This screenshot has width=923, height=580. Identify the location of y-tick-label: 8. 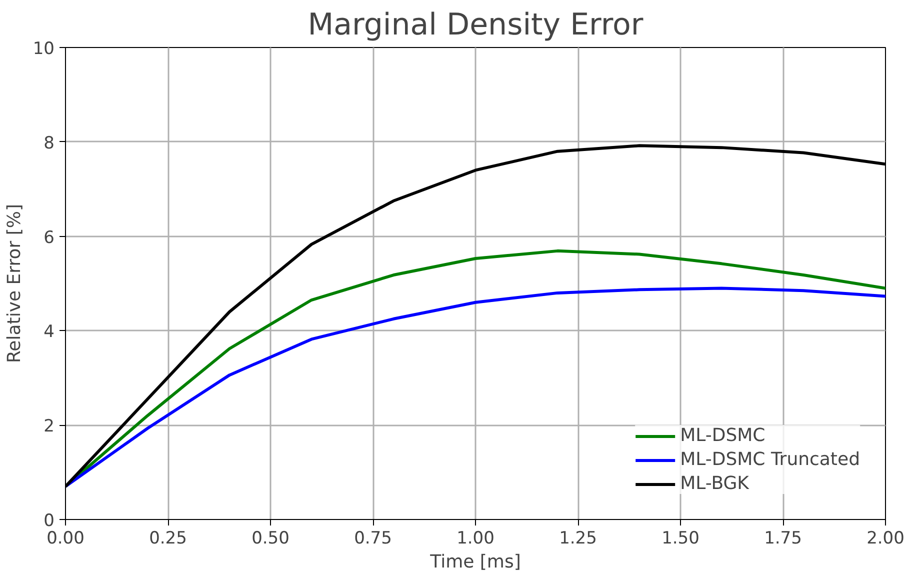
(49, 143).